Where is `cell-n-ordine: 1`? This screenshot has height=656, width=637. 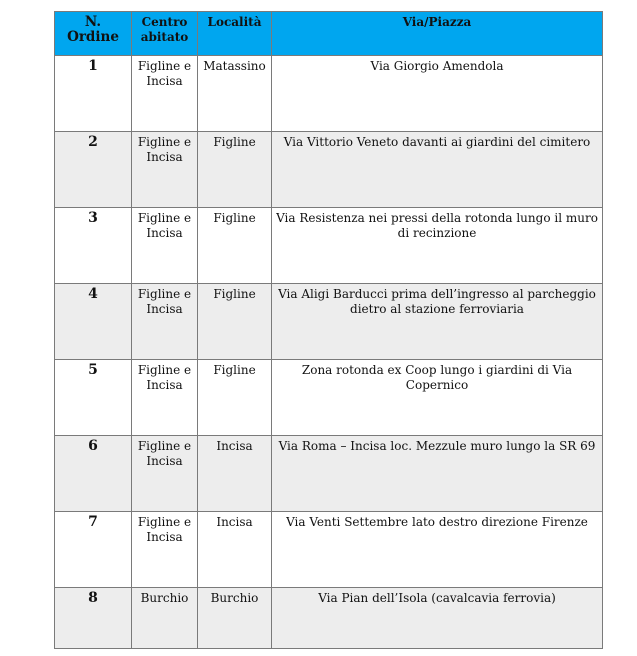
cell-n-ordine: 1 is located at coordinates (93, 93).